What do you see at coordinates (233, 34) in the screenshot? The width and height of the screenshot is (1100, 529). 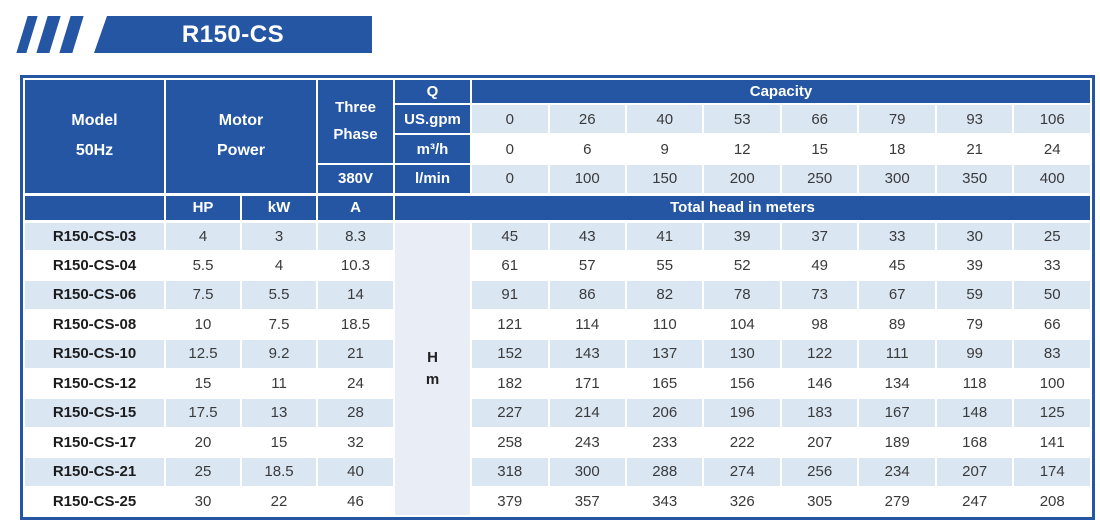 I see `badge-bar: R150-CS` at bounding box center [233, 34].